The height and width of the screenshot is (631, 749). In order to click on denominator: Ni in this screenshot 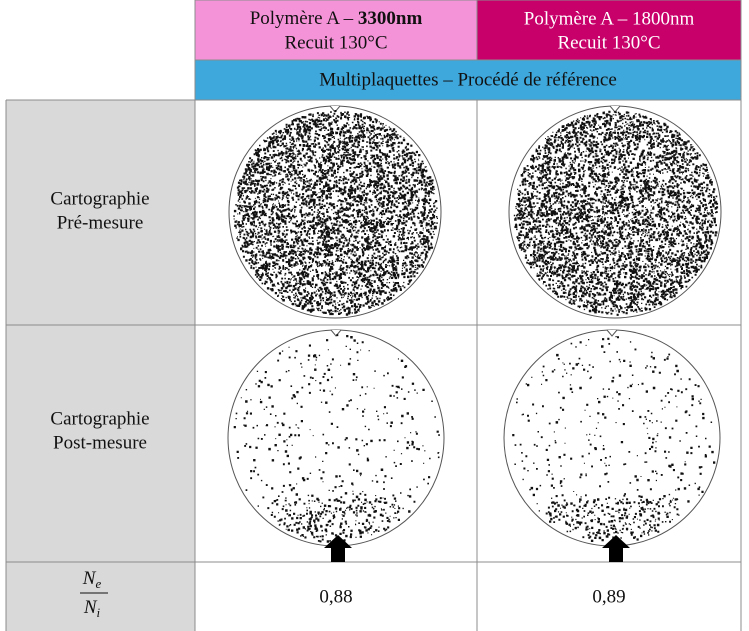, I will do `click(92, 608)`.